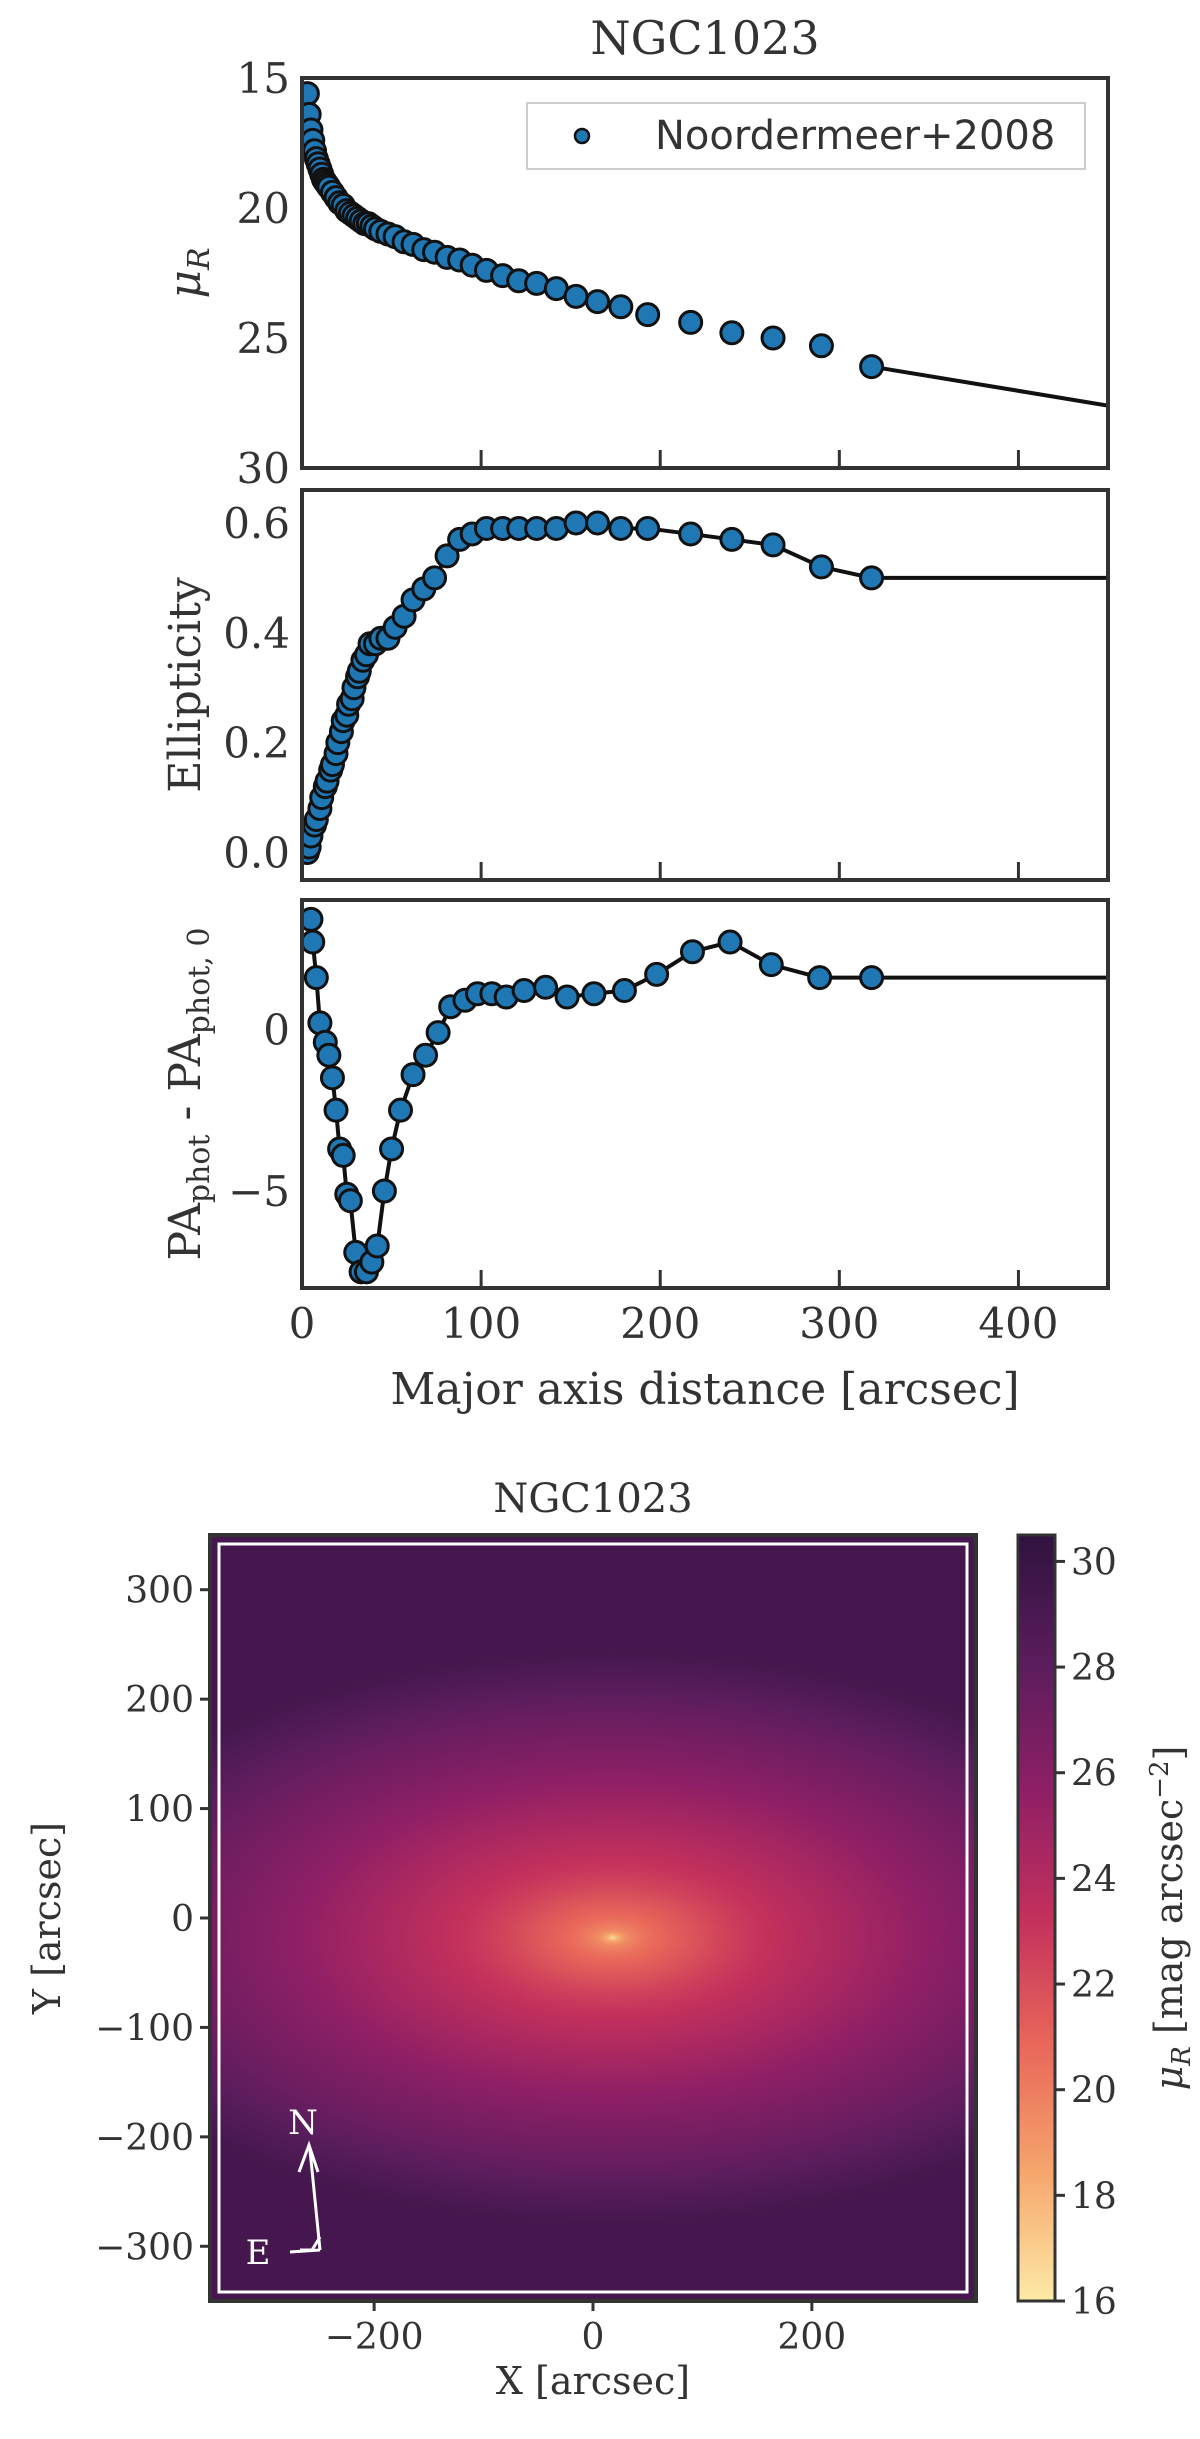  I want to click on x-ticks-position-angle: 0 100 200 300 400, so click(674, 1309).